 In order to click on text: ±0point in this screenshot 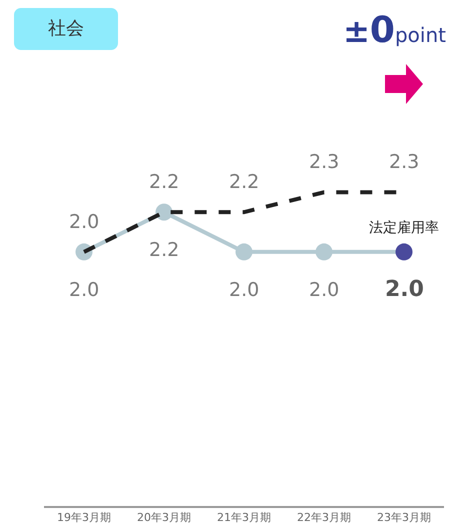, I will do `click(394, 30)`.